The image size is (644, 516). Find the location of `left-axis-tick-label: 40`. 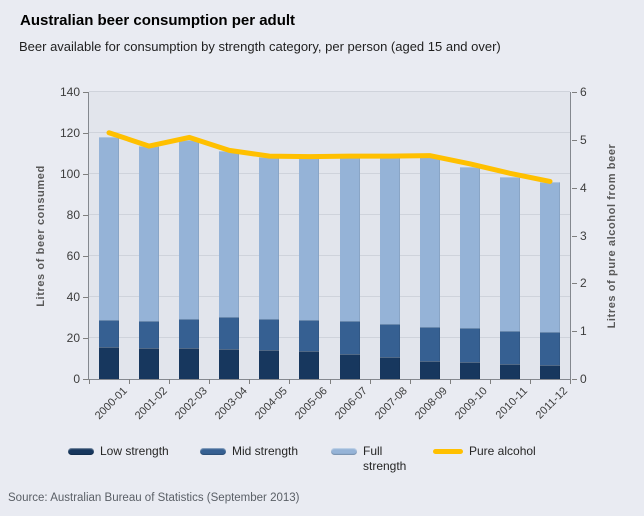

left-axis-tick-label: 40 is located at coordinates (73, 297).